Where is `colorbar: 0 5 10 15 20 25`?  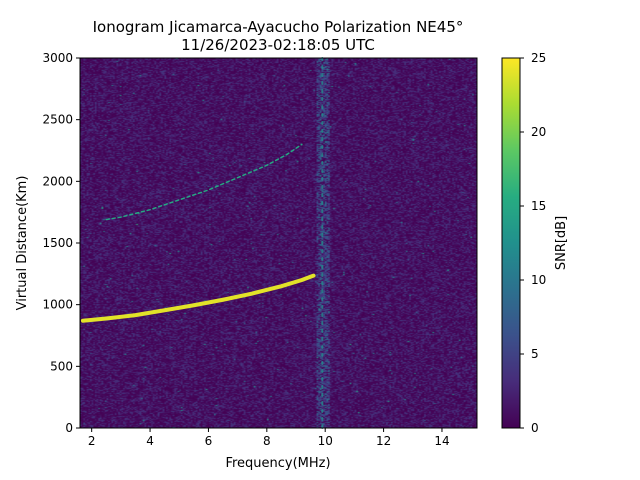 colorbar: 0 5 10 15 20 25 is located at coordinates (523, 243).